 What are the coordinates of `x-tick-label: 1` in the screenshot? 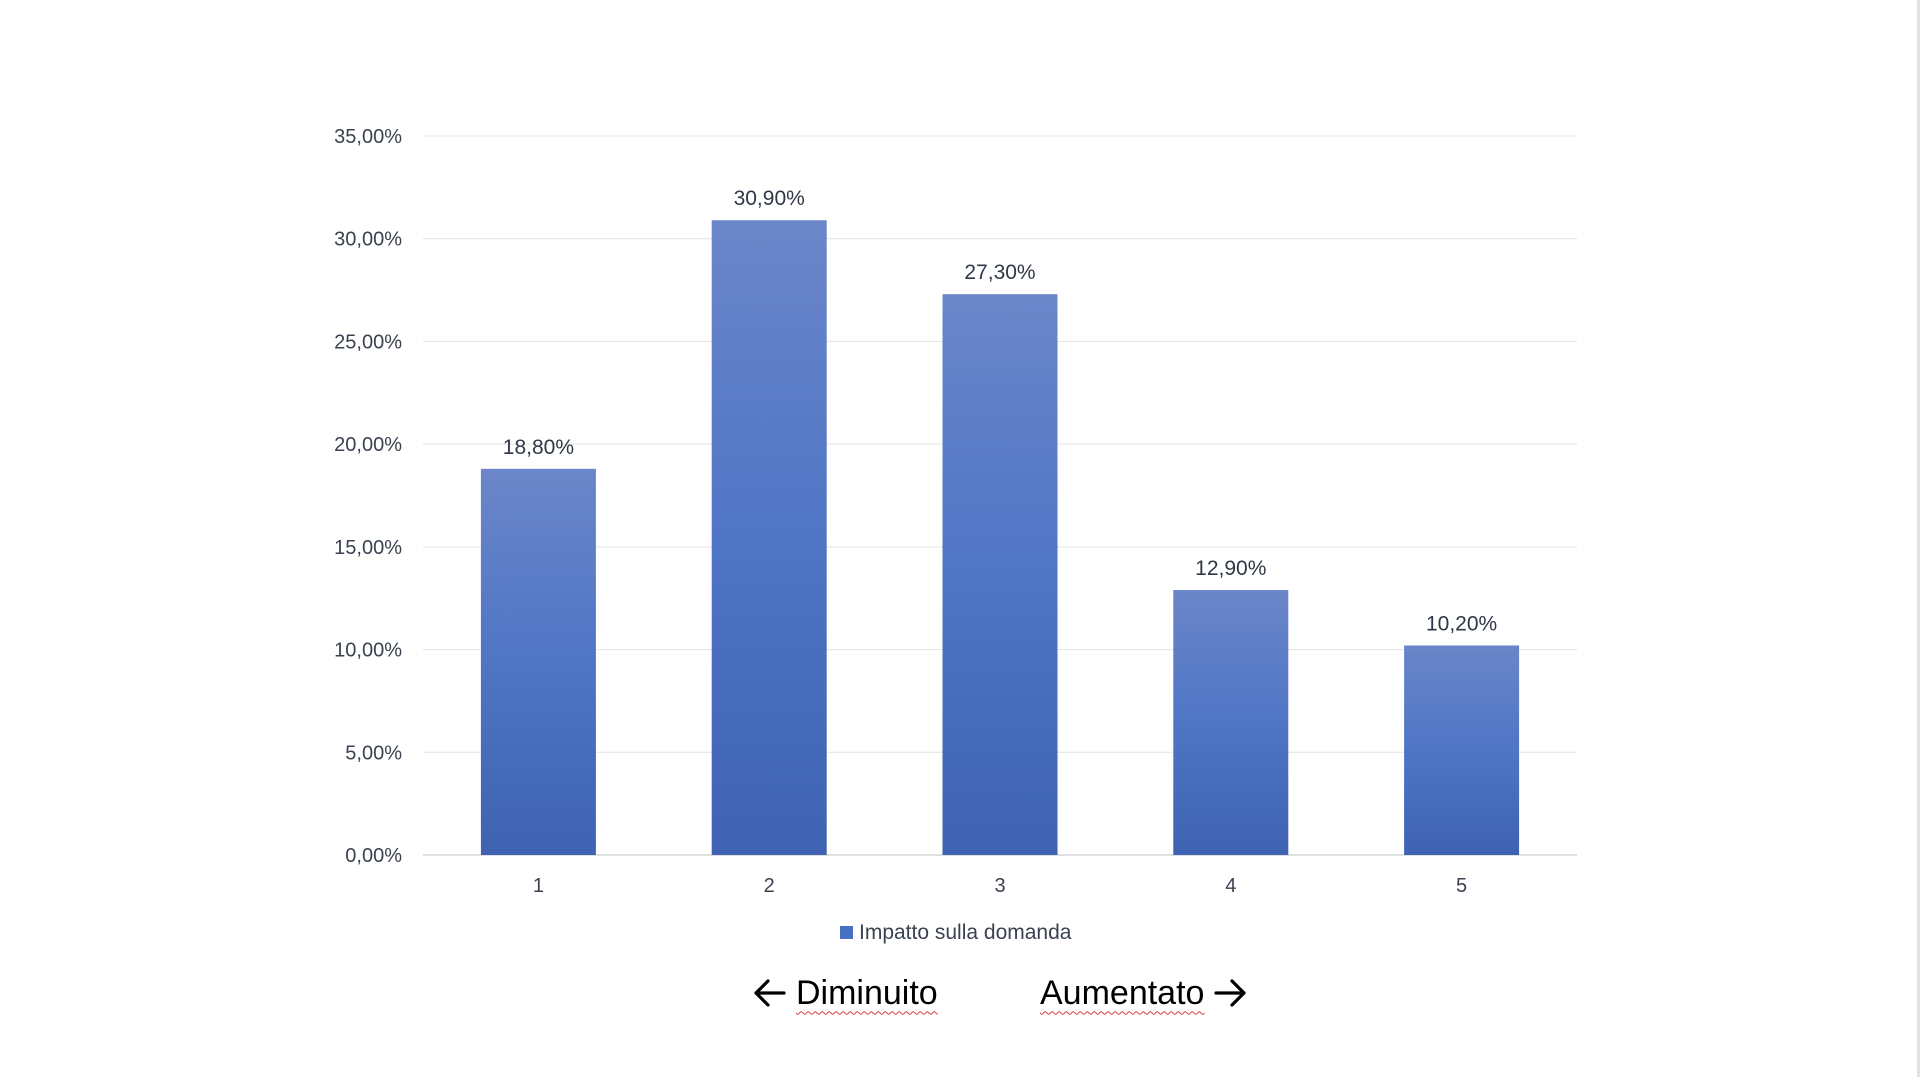 It's located at (538, 886).